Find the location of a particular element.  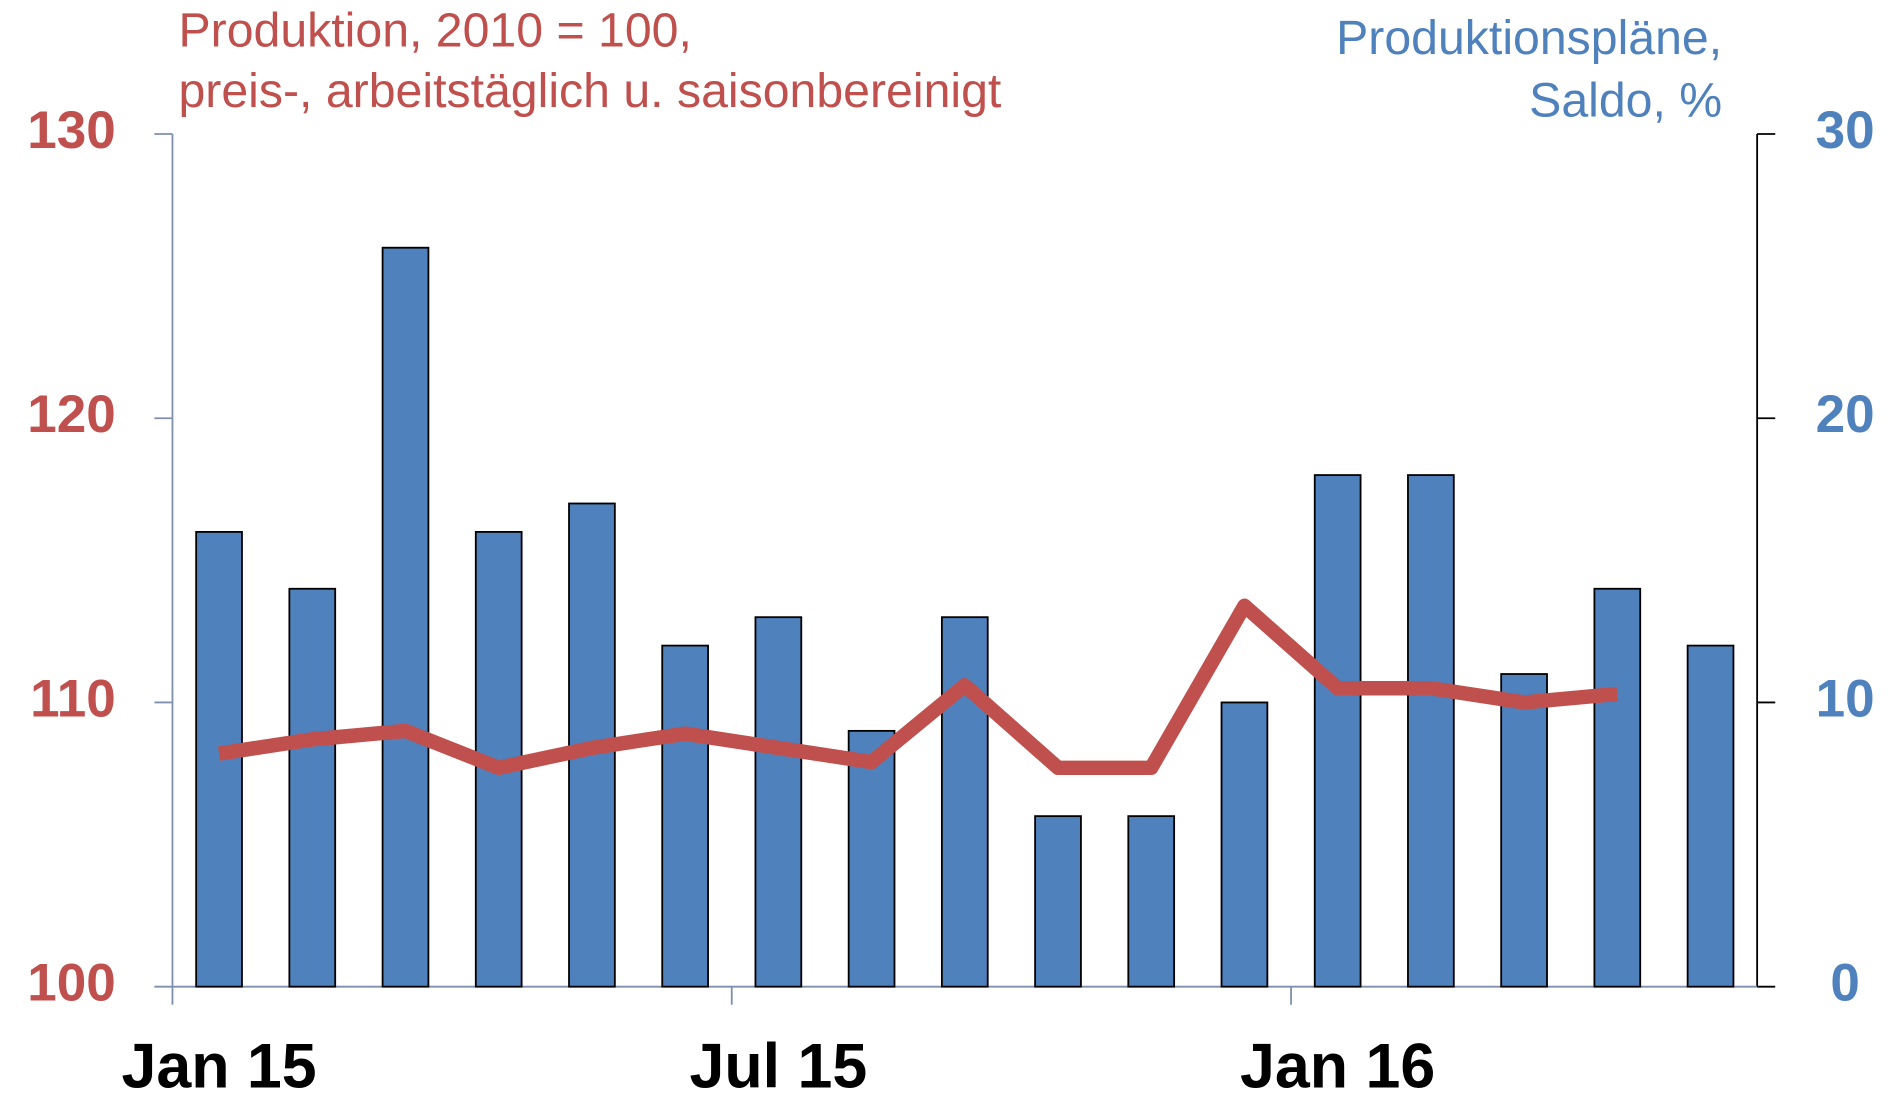

y2-tick-label: 0 is located at coordinates (1845, 983).